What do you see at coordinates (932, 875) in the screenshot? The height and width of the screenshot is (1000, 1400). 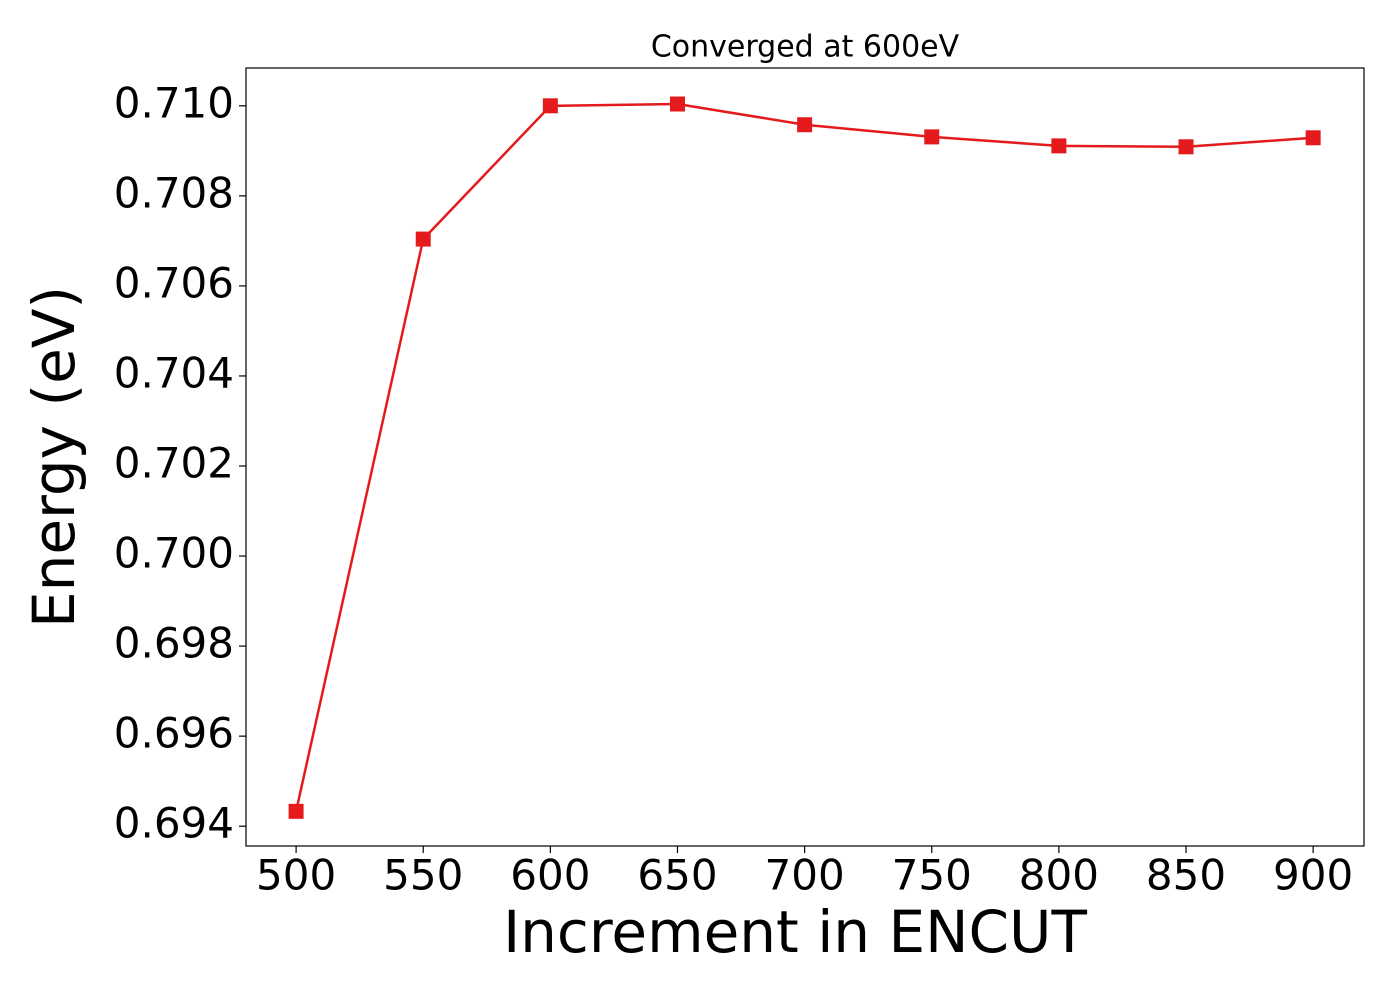 I see `x-tick-label: 750` at bounding box center [932, 875].